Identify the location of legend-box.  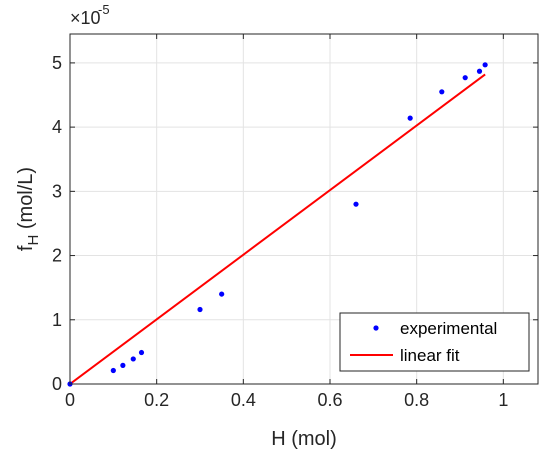
(434, 342).